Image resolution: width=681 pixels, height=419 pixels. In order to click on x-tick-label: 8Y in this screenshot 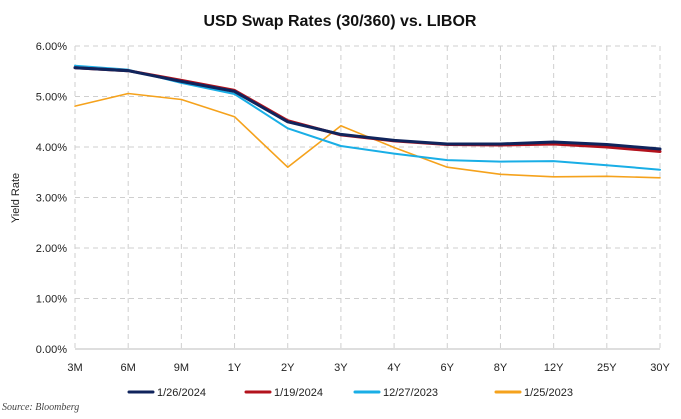, I will do `click(501, 368)`.